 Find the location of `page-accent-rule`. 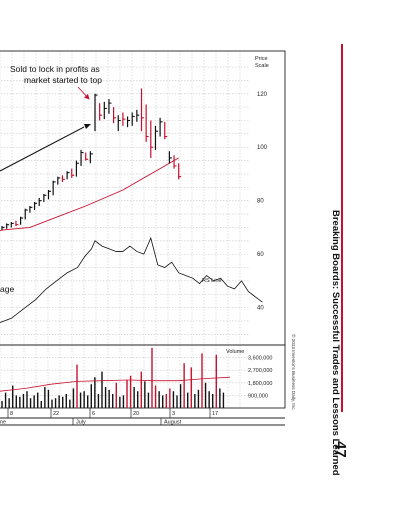

page-accent-rule is located at coordinates (342, 228).